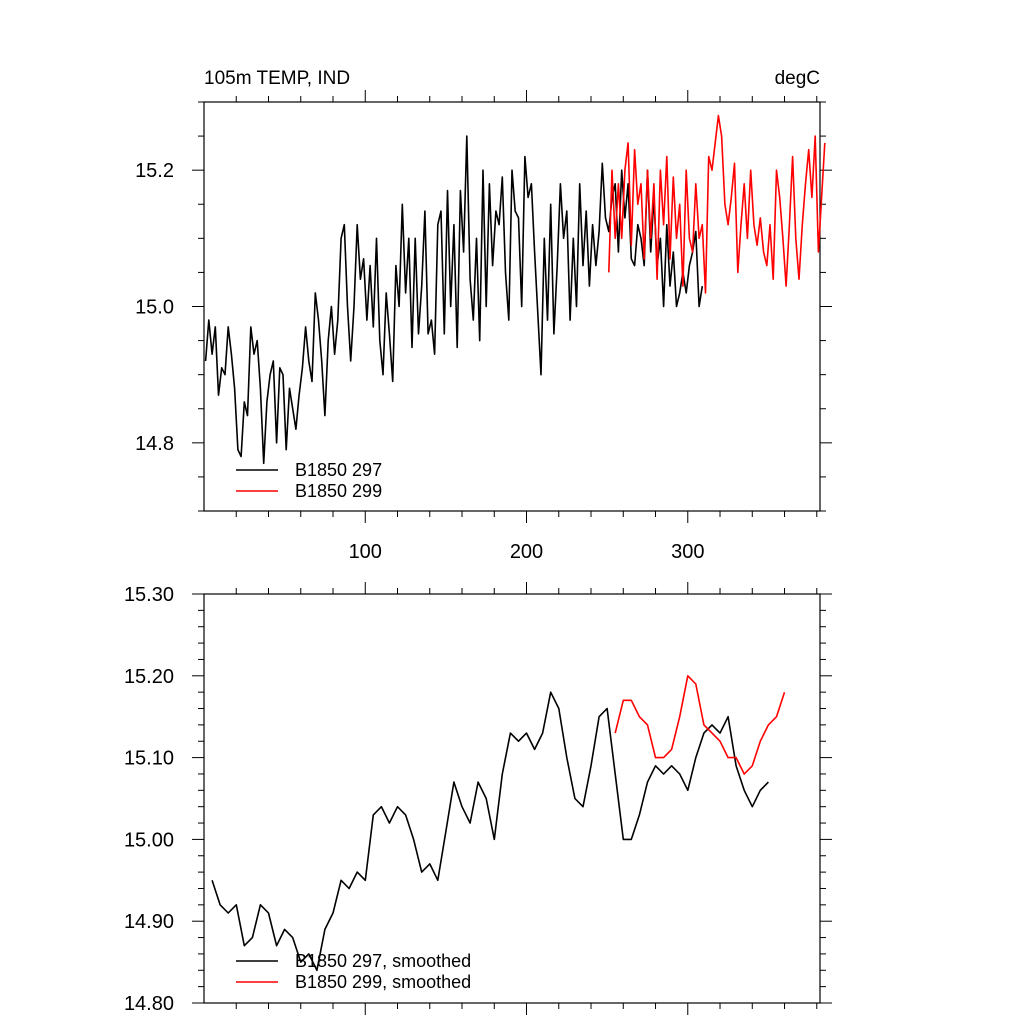 The width and height of the screenshot is (1024, 1024). Describe the element at coordinates (383, 961) in the screenshot. I see `bottom-legend-label-297: B1850 297, smoothed` at that location.